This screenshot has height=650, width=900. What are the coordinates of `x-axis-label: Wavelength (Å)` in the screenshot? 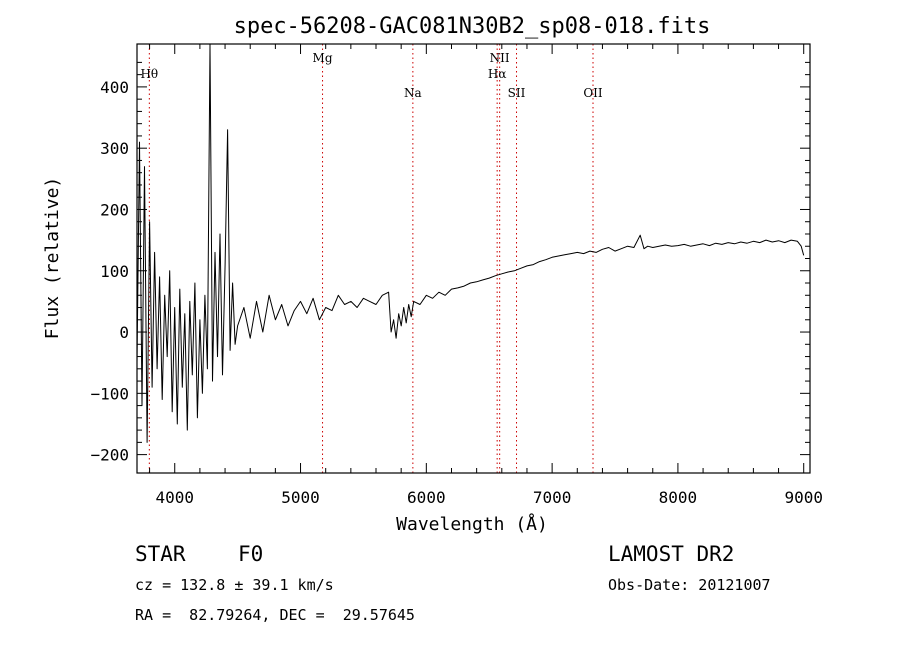 It's located at (472, 524).